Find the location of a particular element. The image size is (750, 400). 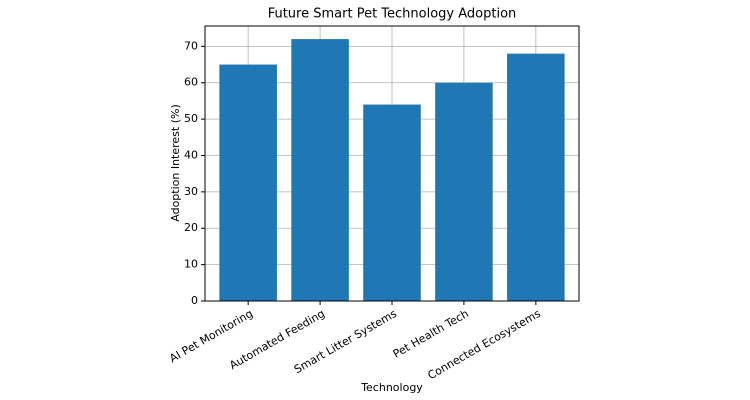

y-tick-label: 70 is located at coordinates (191, 45).